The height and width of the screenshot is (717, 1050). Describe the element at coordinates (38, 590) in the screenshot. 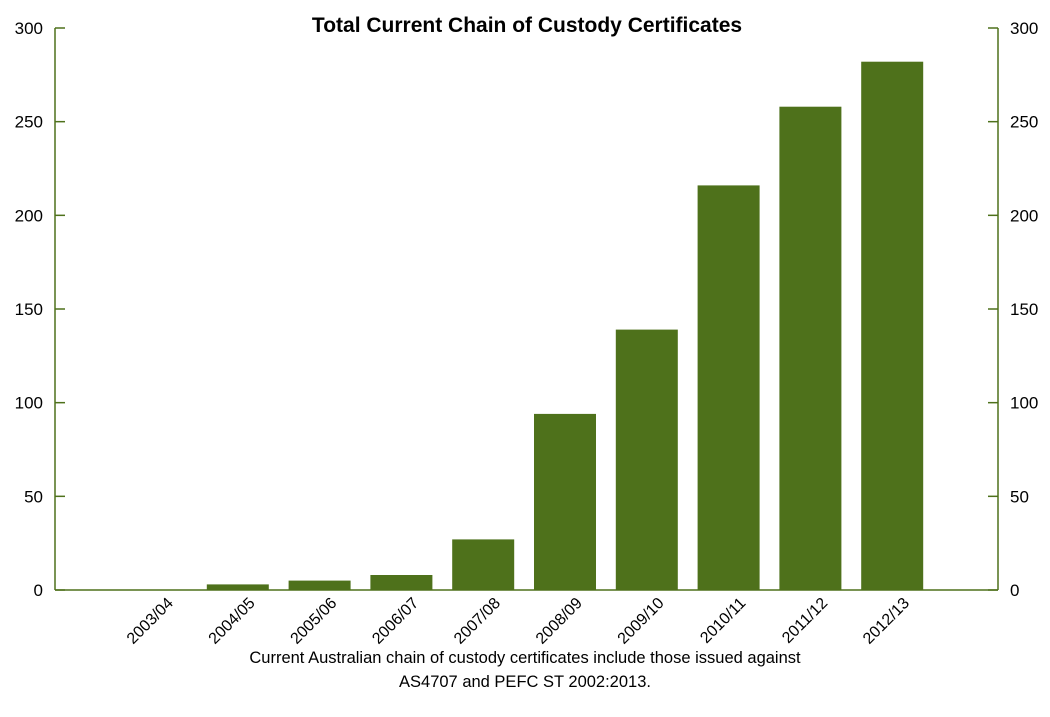

I see `left-tick-label: 0` at that location.